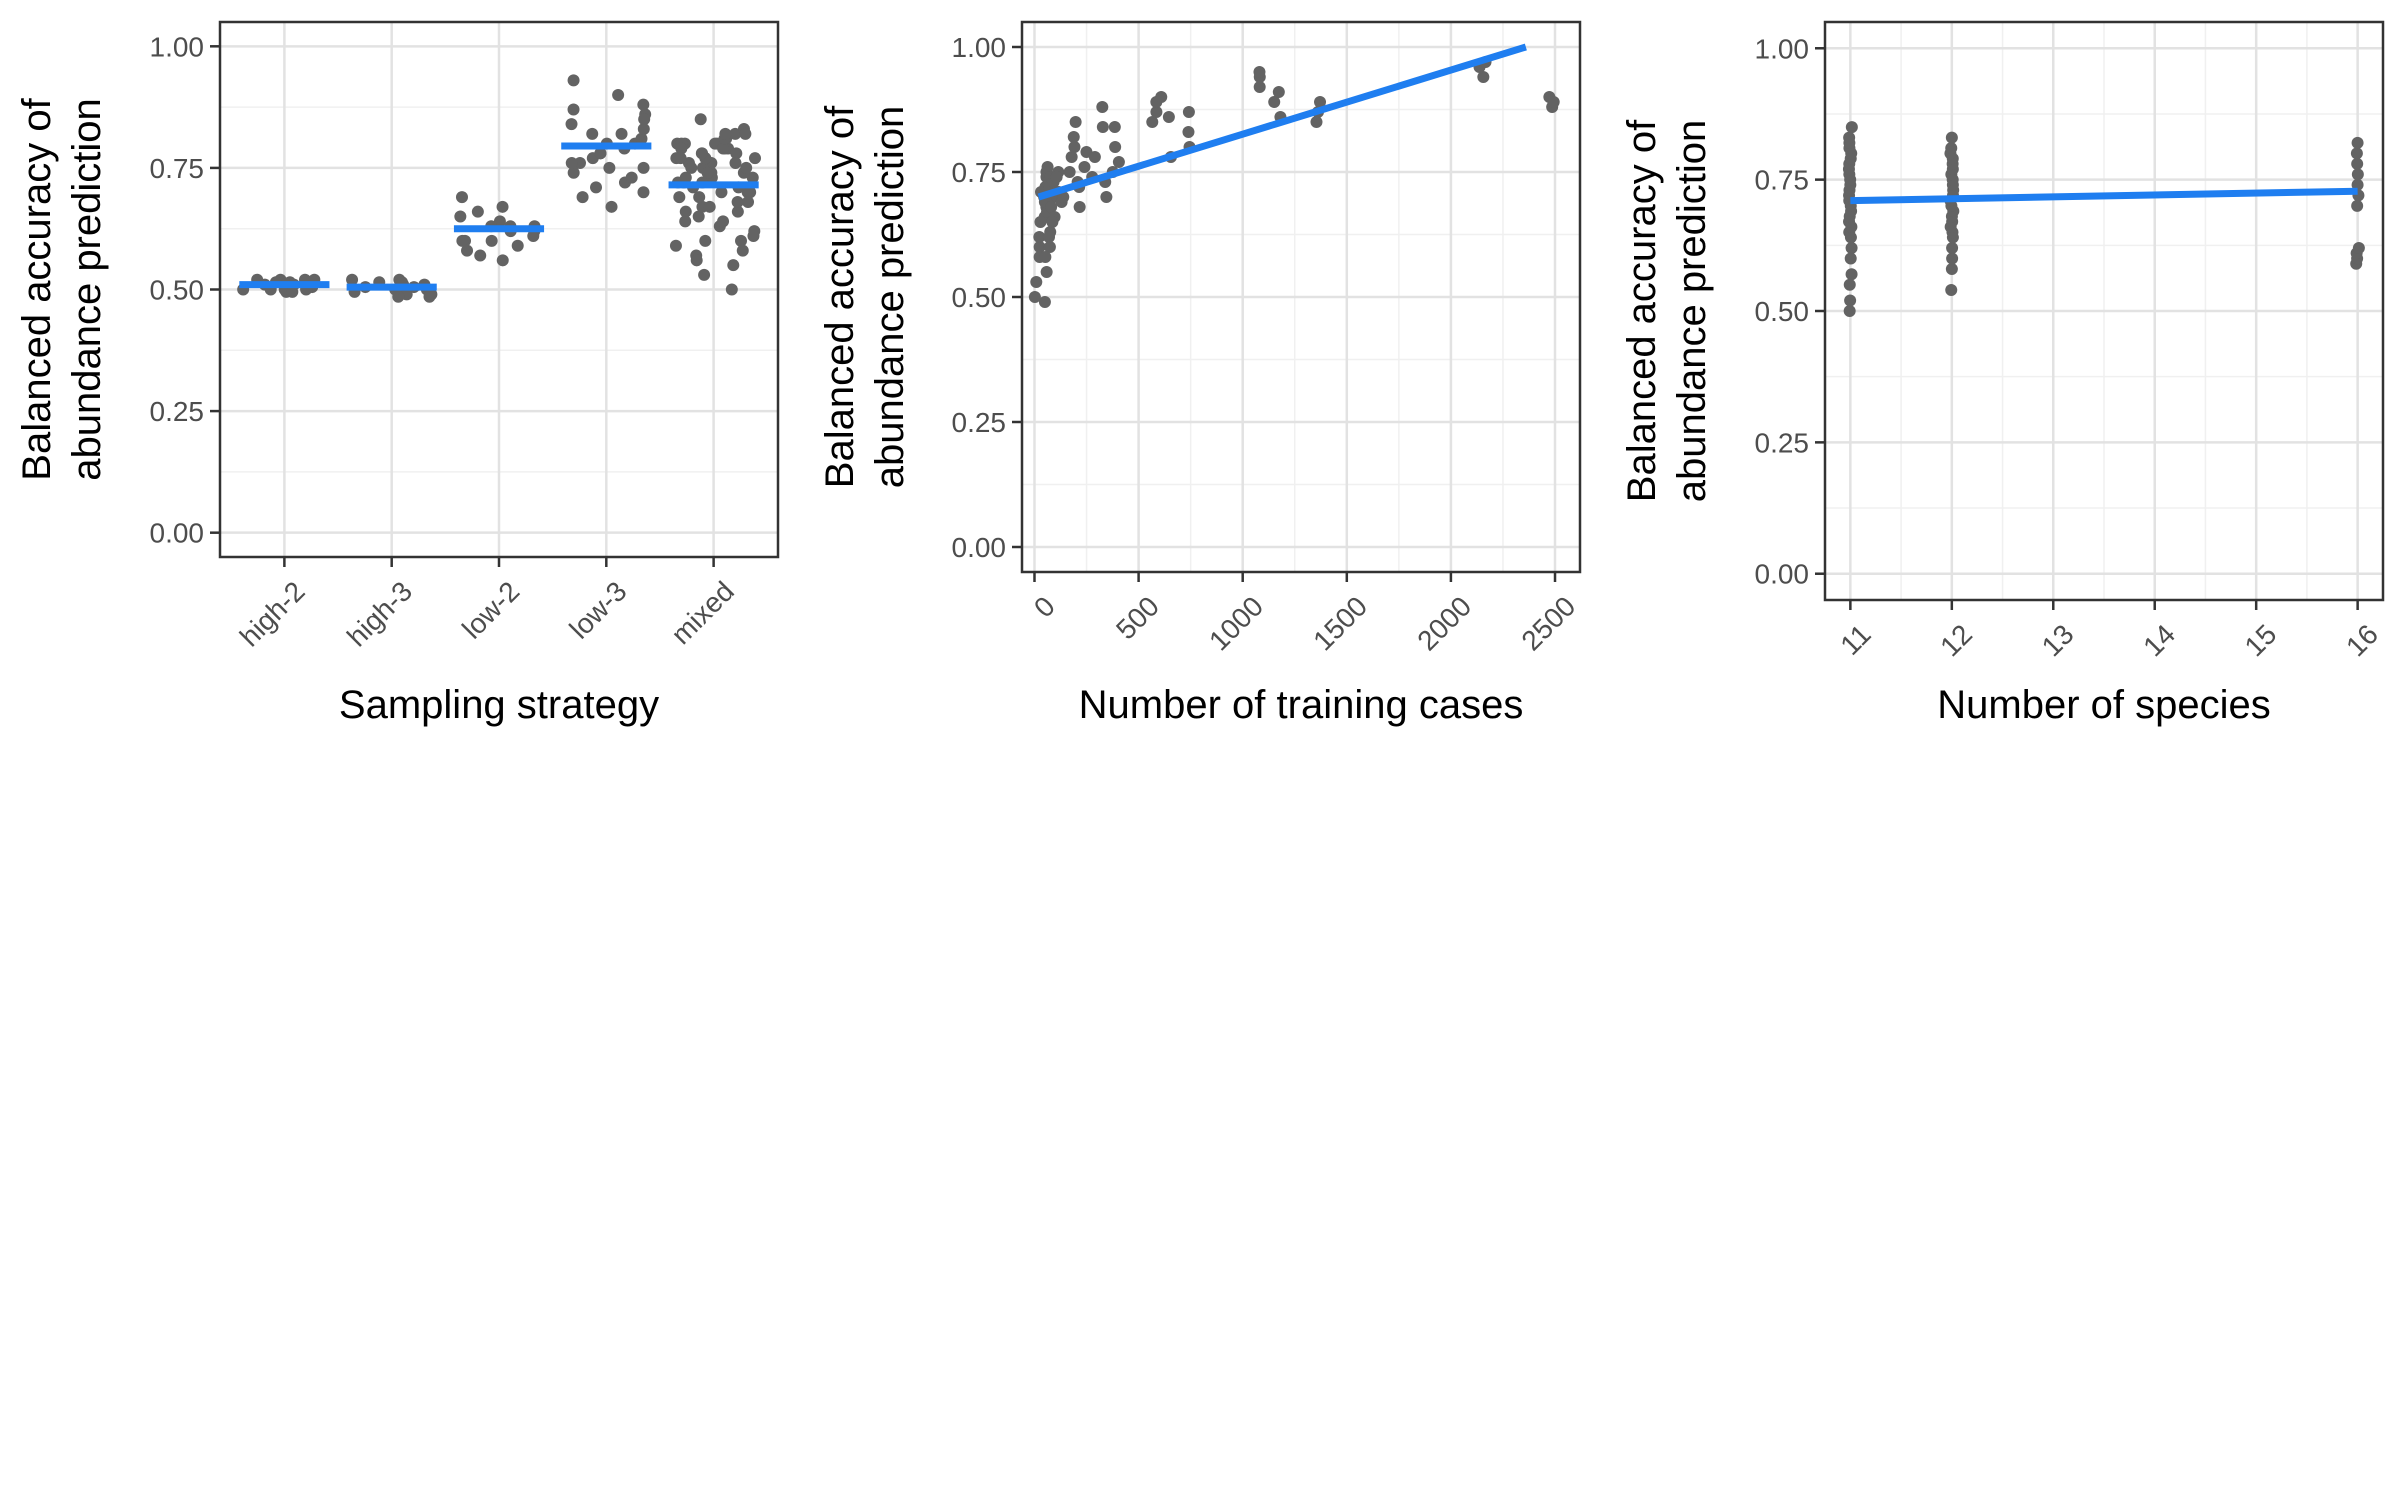 This screenshot has width=2400, height=1500. I want to click on x-tick-label: 13, so click(2058, 640).